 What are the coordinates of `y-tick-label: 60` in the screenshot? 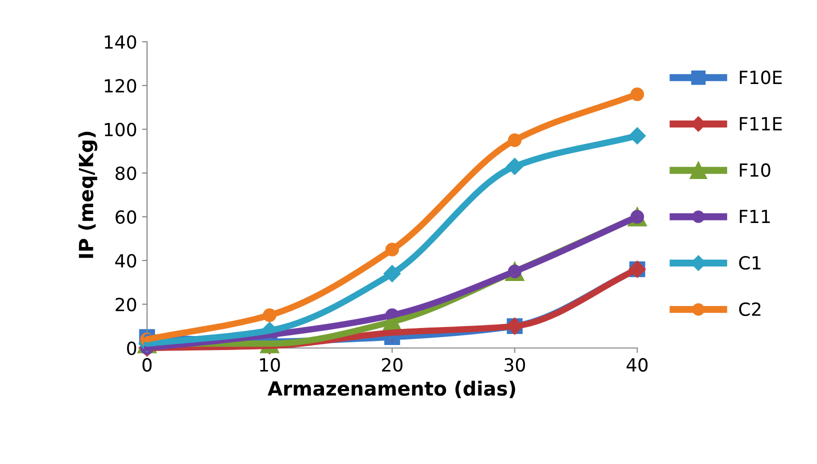 It's located at (126, 217).